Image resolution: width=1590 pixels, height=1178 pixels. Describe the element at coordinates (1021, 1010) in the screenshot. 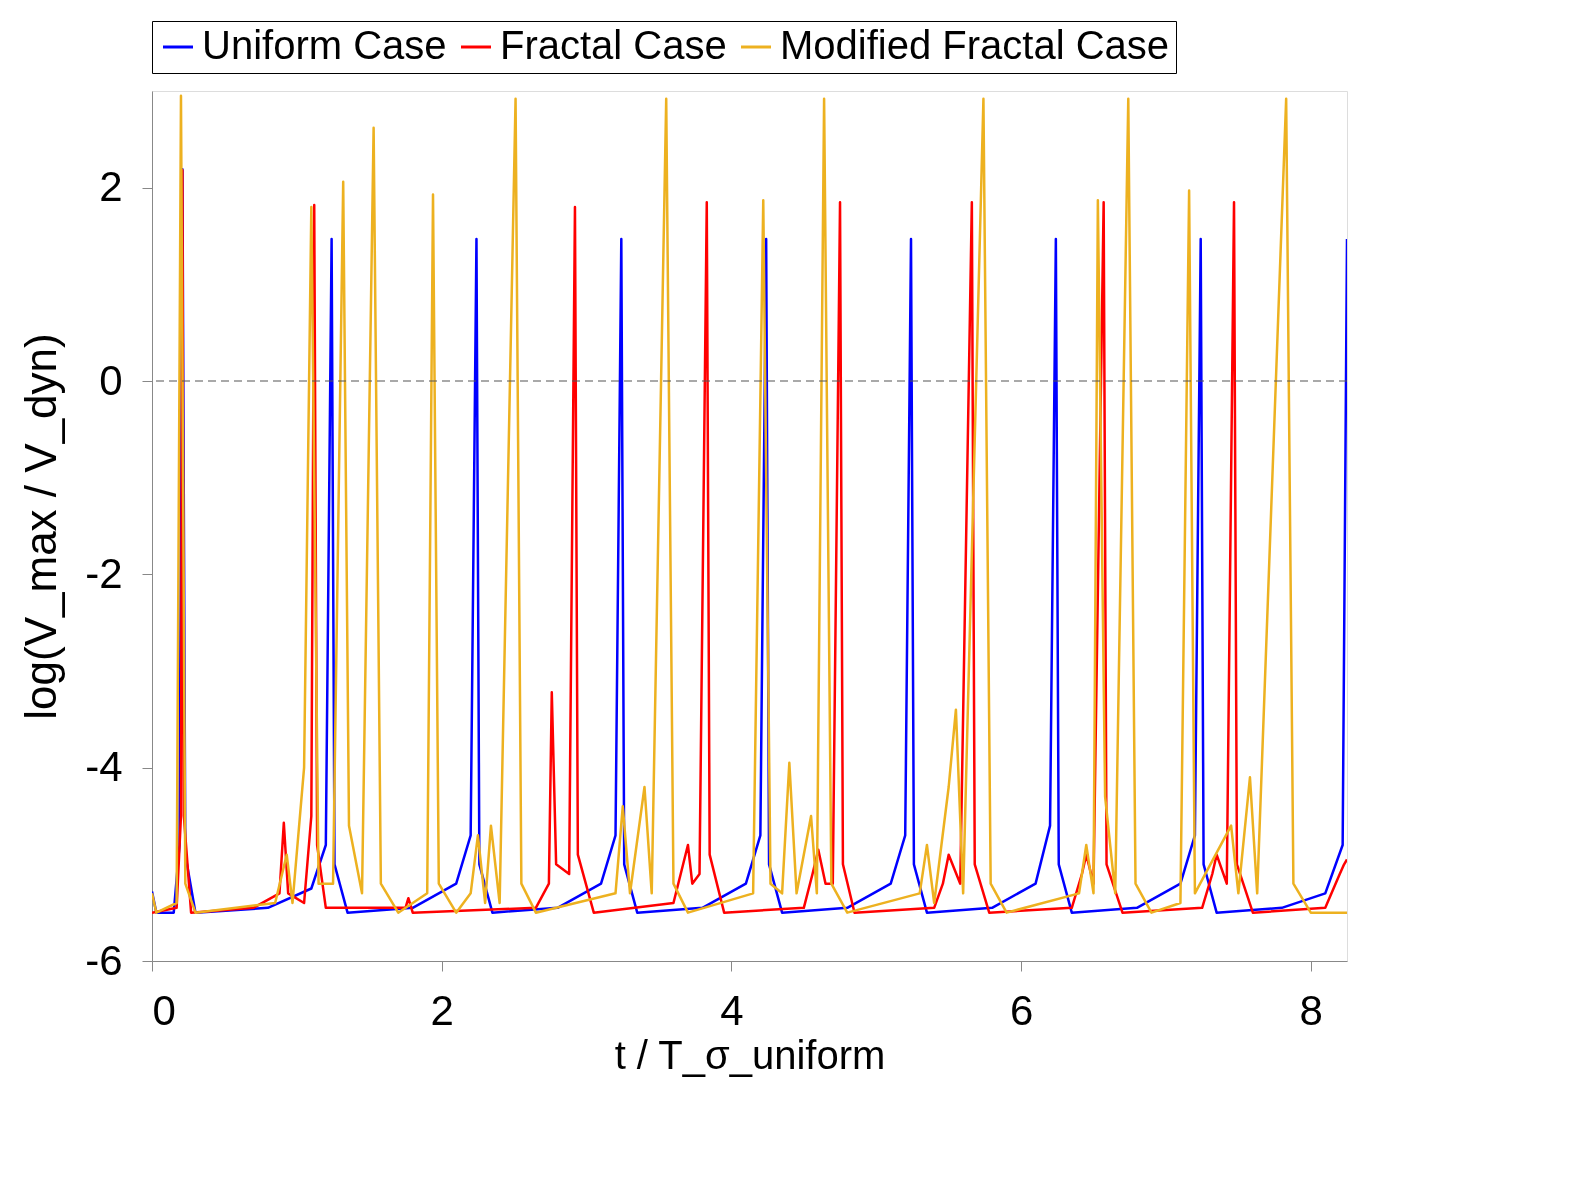

I see `x-tick-label: 6` at that location.